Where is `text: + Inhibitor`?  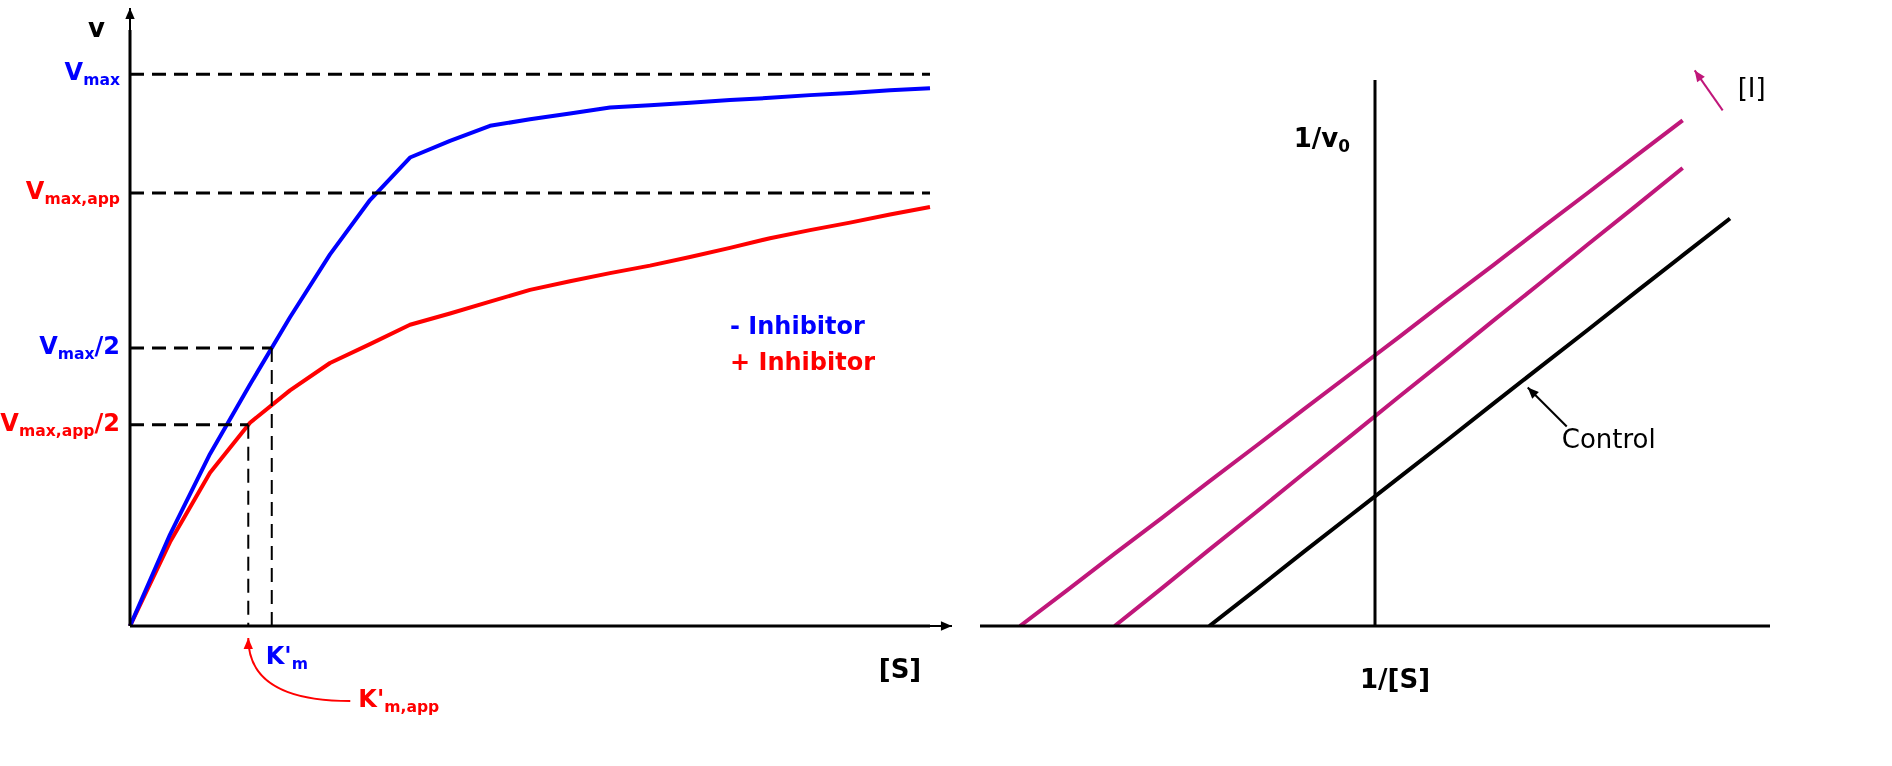 text: + Inhibitor is located at coordinates (803, 362).